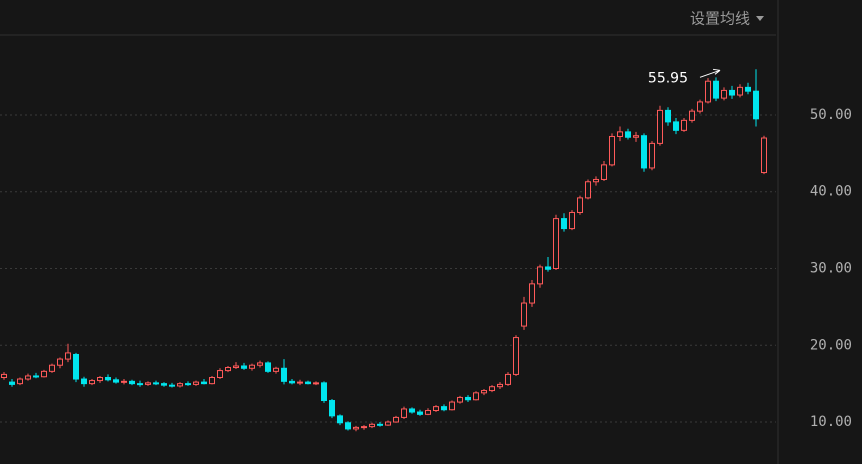 The image size is (862, 464). I want to click on annotation-arrowhead, so click(716, 71).